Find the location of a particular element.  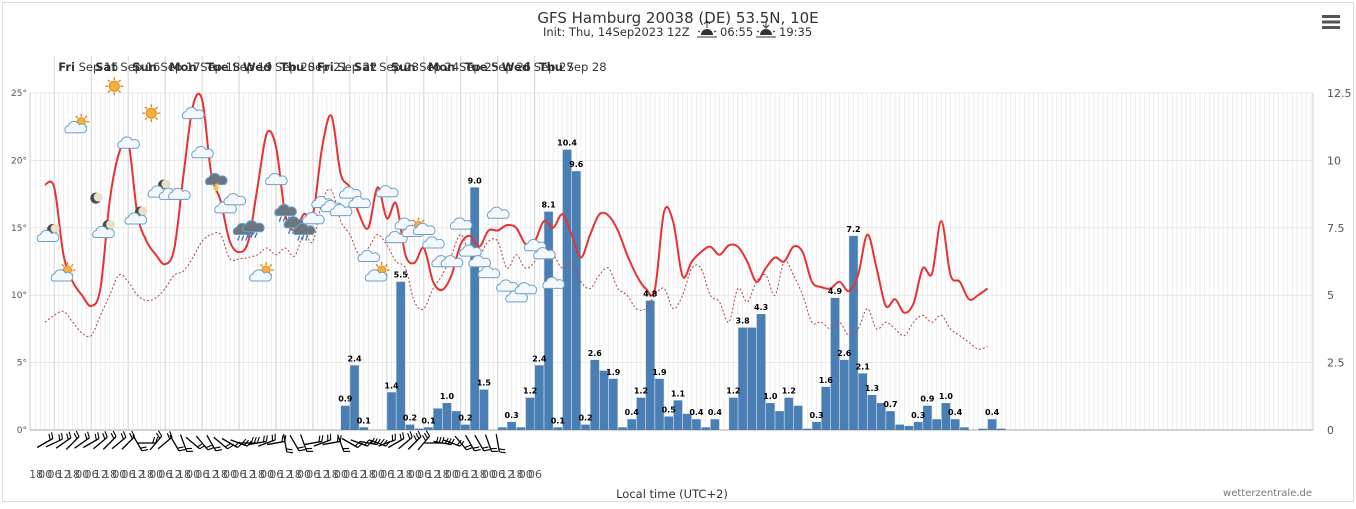

bar-value-label: 2.4 is located at coordinates (354, 358).